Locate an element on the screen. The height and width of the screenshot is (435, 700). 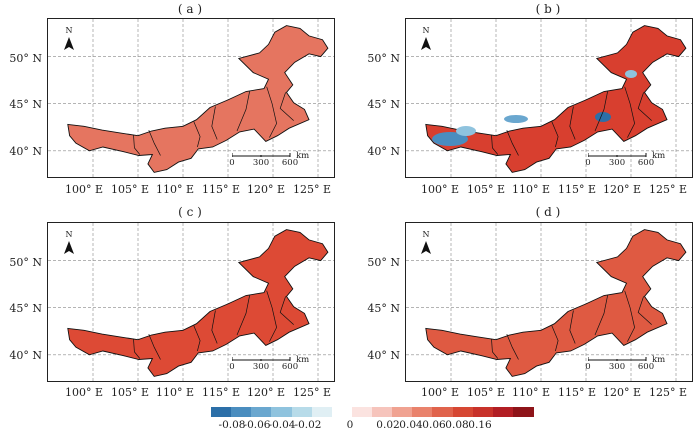
panel-title-b: ( b ) is located at coordinates (548, 9).